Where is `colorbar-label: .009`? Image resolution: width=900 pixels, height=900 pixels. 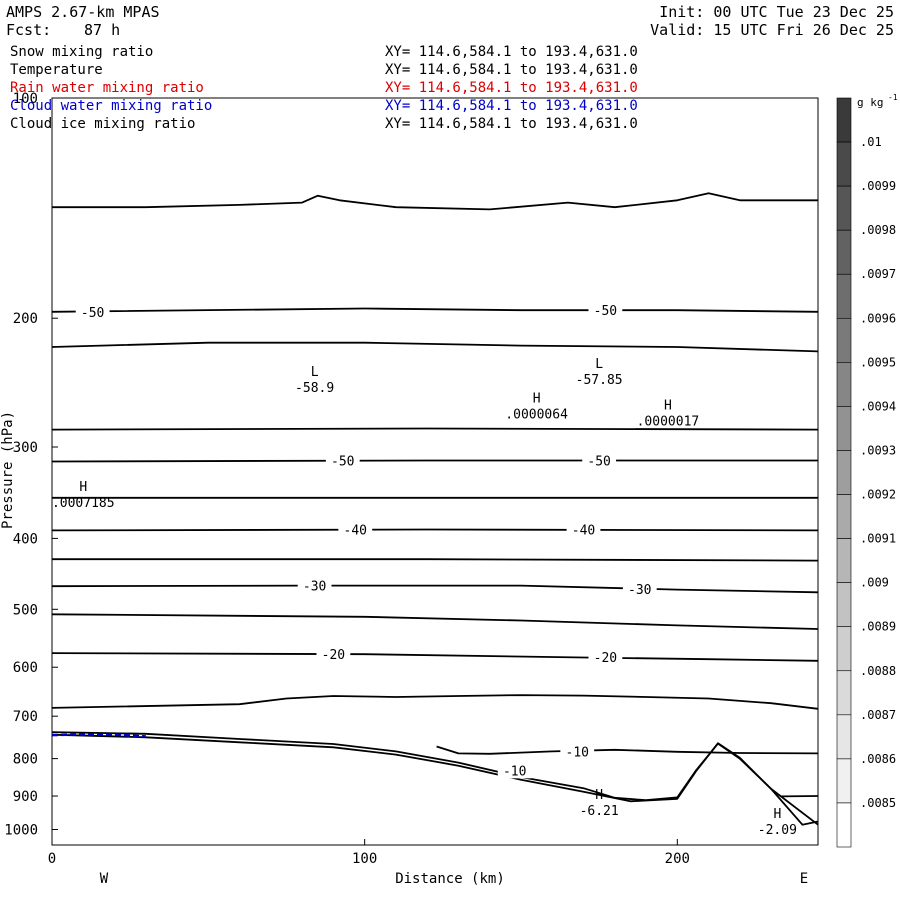
colorbar-label: .009 is located at coordinates (874, 583).